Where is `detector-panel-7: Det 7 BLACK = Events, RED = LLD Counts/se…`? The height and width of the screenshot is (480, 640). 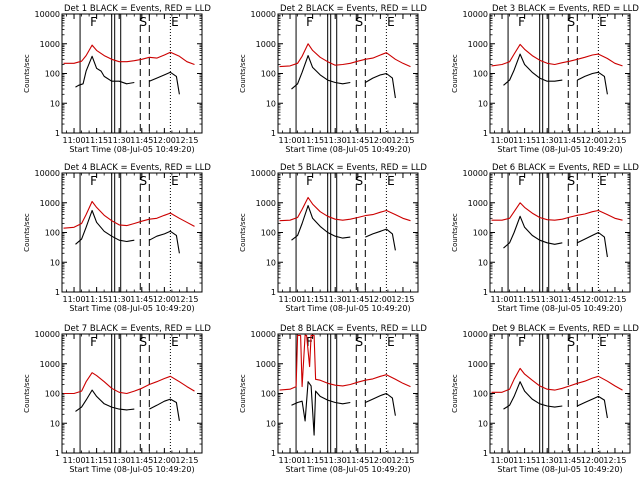 detector-panel-7: Det 7 BLACK = Events, RED = LLD Counts/se… is located at coordinates (117, 399).